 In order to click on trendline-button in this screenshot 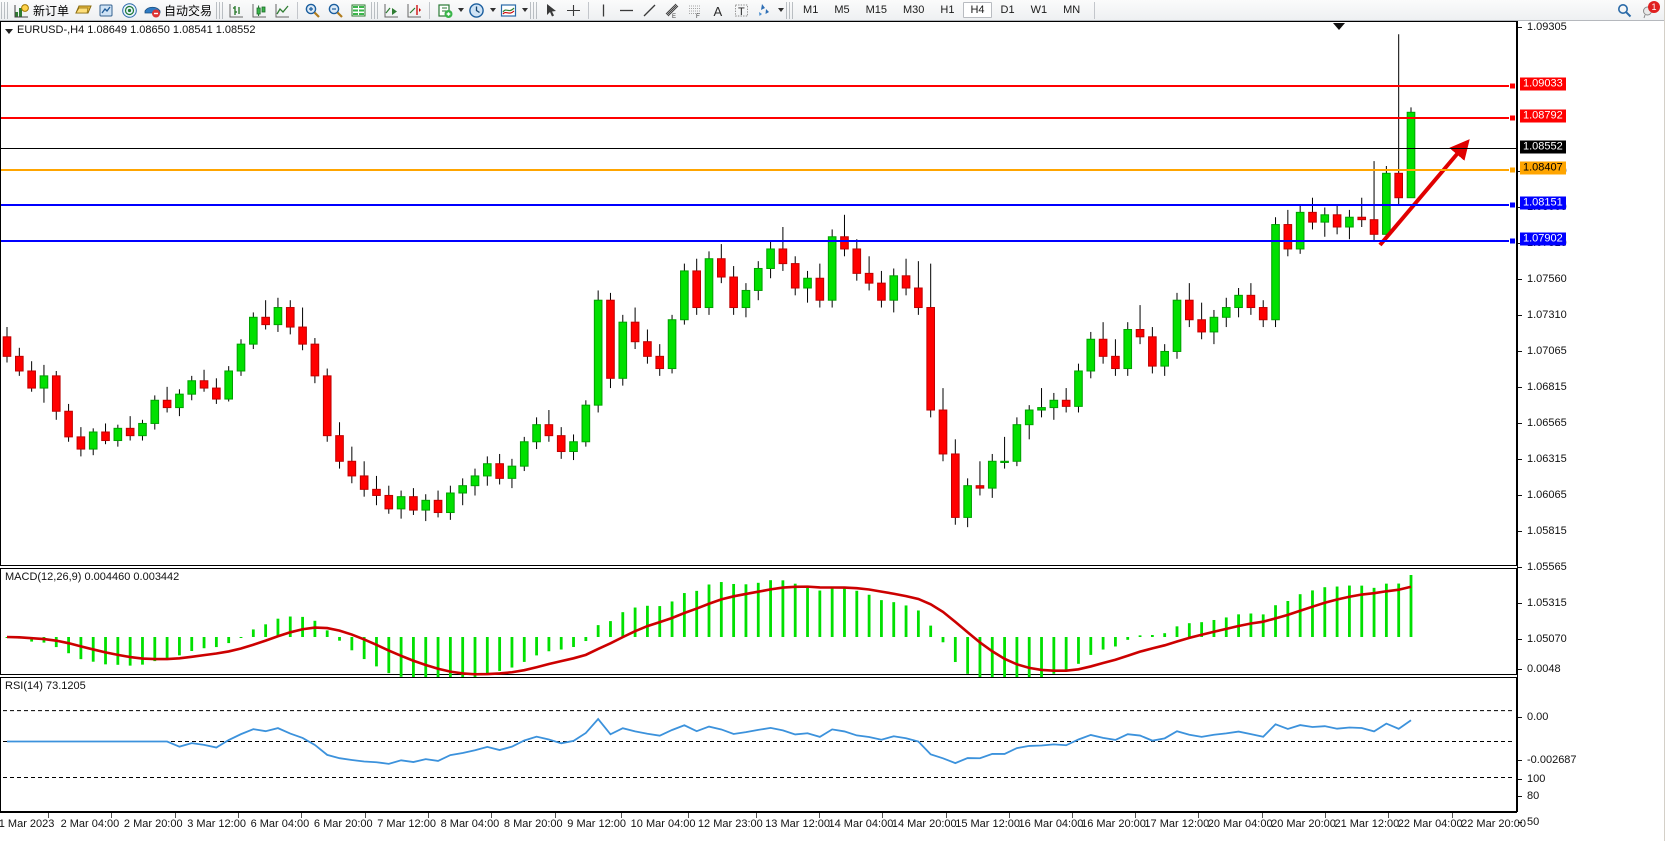, I will do `click(649, 10)`.